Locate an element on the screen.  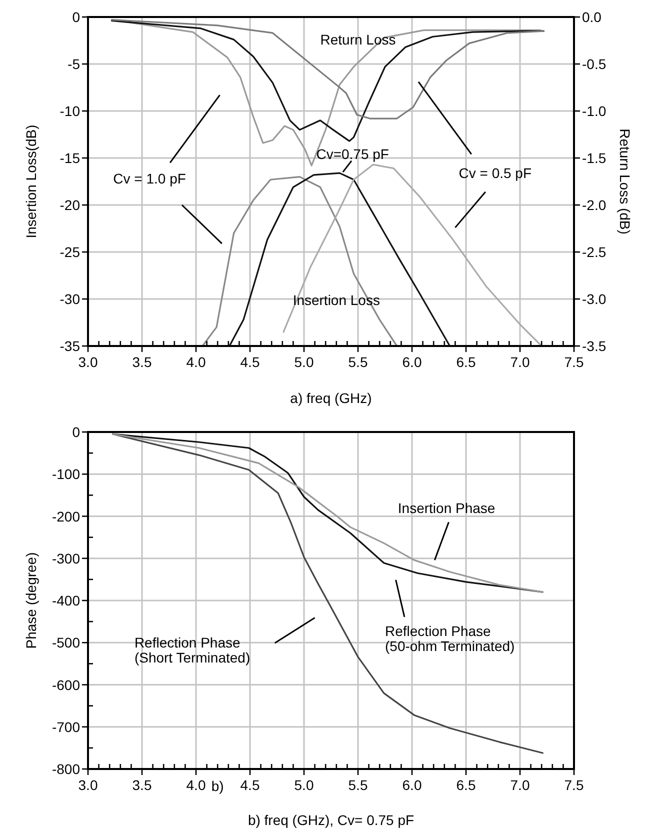
y-tick-label: -25 is located at coordinates (70, 252).